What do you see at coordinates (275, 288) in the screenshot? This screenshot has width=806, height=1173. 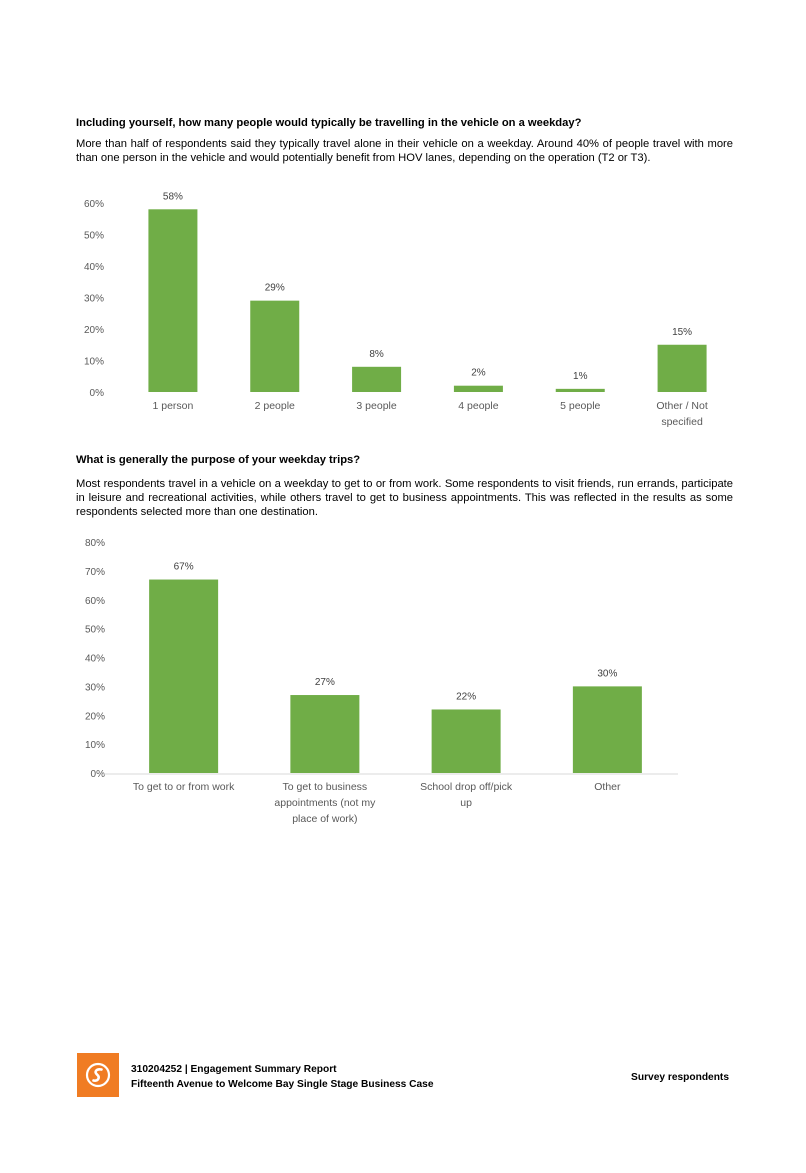 I see `data-label: 29%` at bounding box center [275, 288].